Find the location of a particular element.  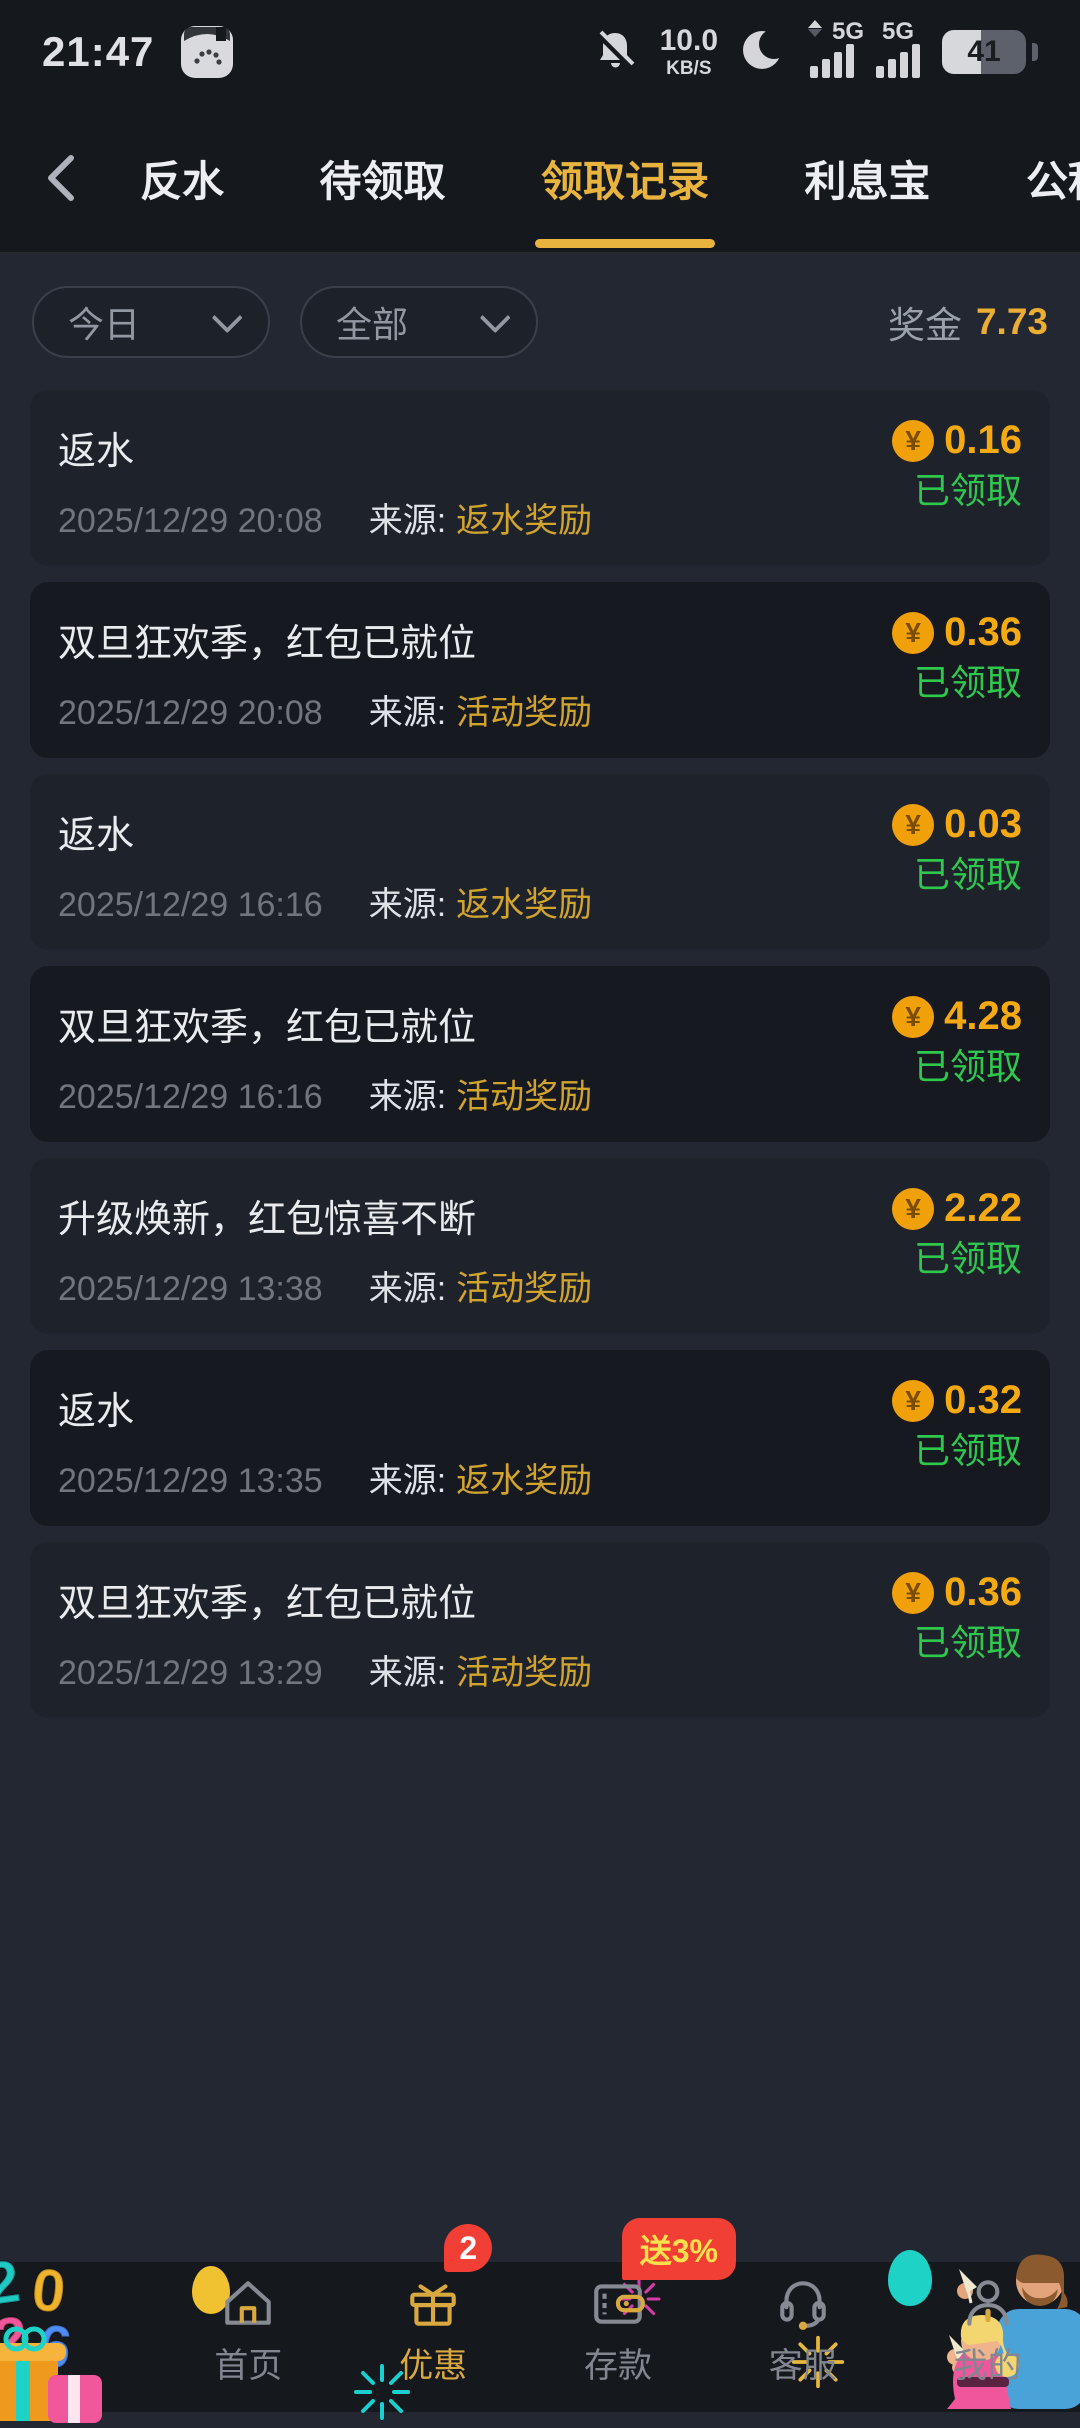

year-2026-balloons: 2 0 2 6 is located at coordinates (38, 2314).